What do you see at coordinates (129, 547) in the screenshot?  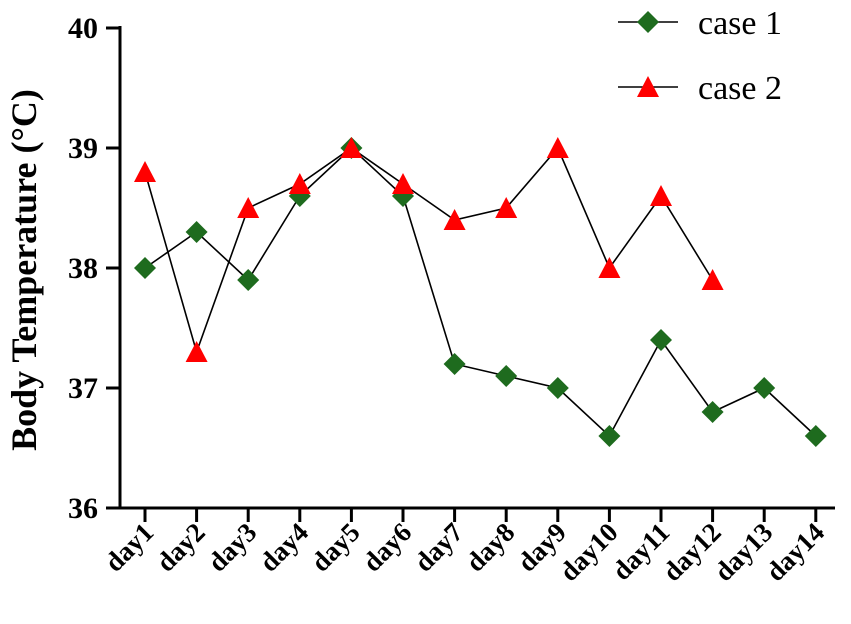 I see `x-tick-label: day1` at bounding box center [129, 547].